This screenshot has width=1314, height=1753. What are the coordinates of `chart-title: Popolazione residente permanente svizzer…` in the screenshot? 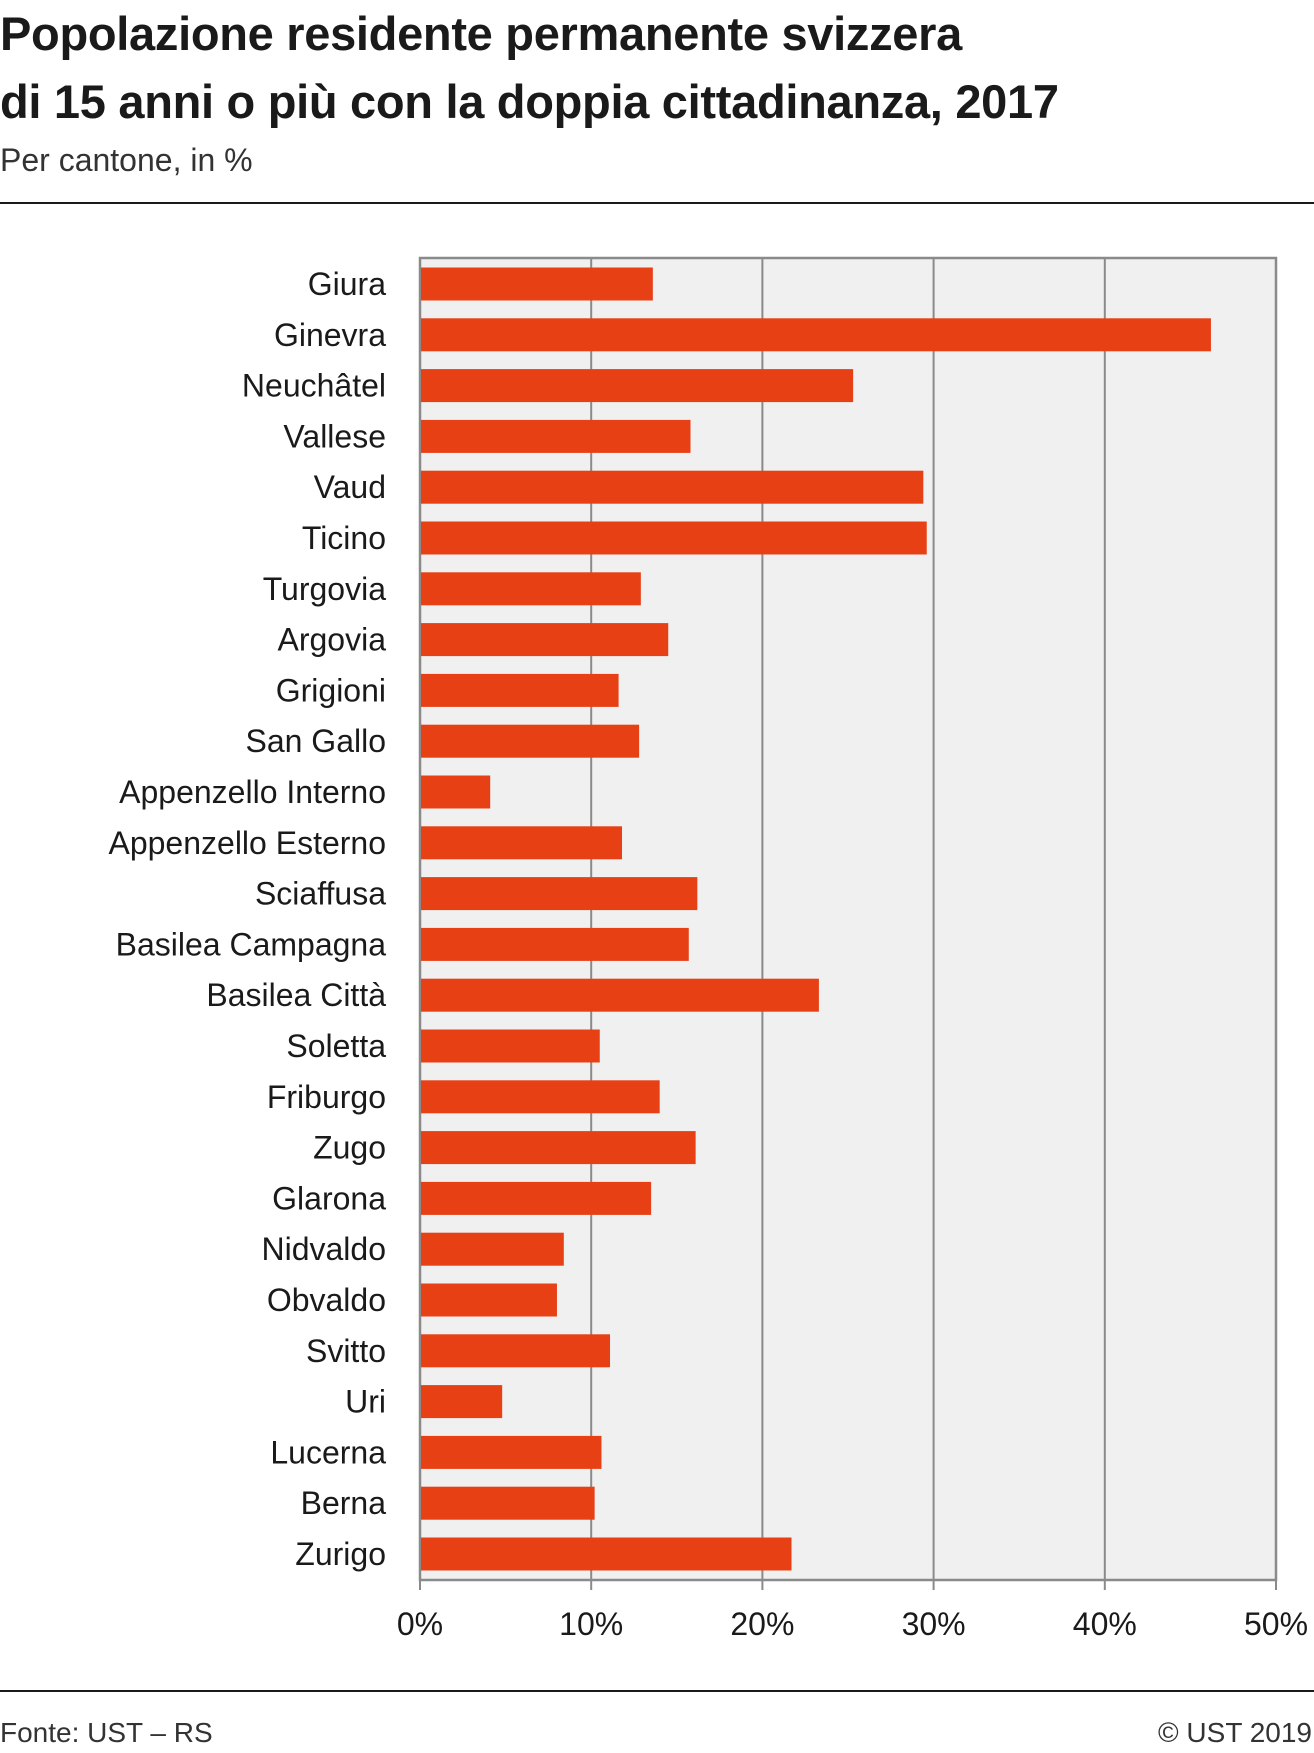 It's located at (650, 68).